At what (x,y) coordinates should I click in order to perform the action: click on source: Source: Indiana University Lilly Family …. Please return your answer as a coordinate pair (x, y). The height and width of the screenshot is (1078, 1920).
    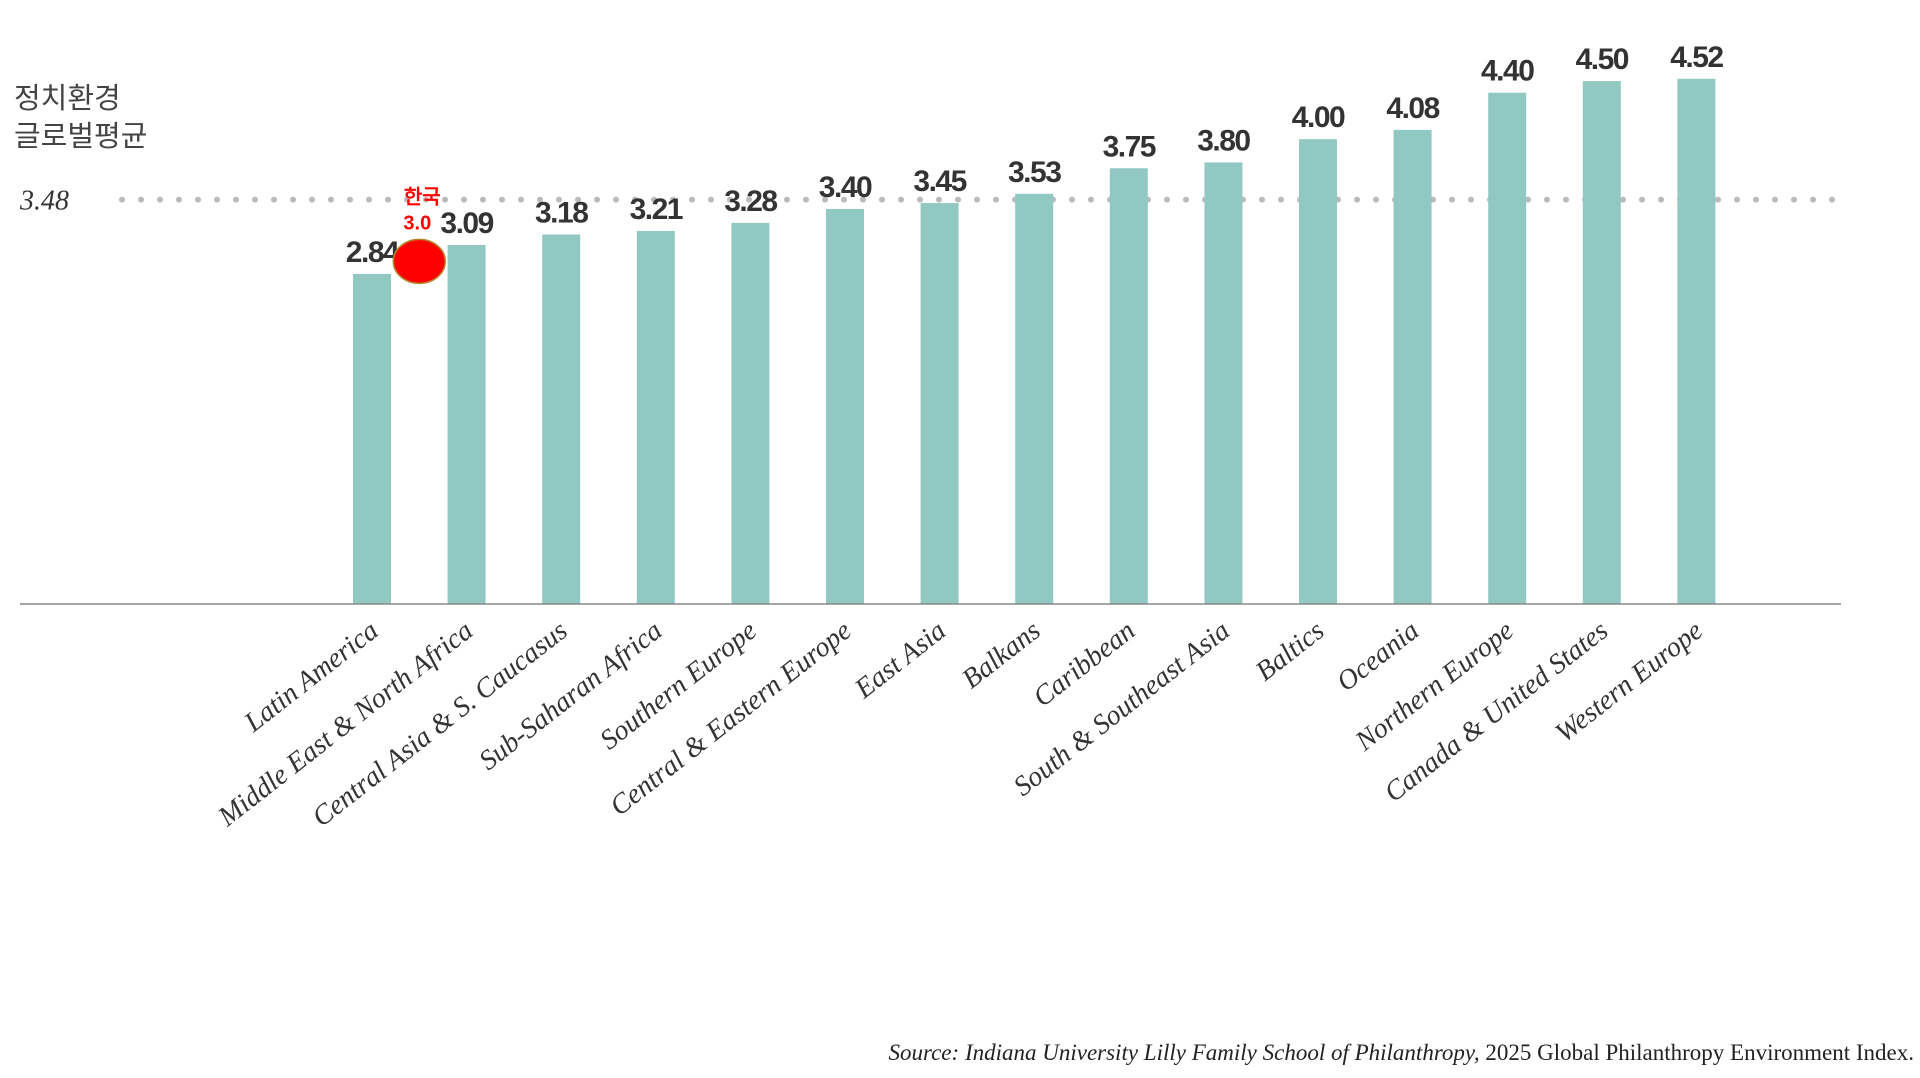
    Looking at the image, I should click on (1402, 1052).